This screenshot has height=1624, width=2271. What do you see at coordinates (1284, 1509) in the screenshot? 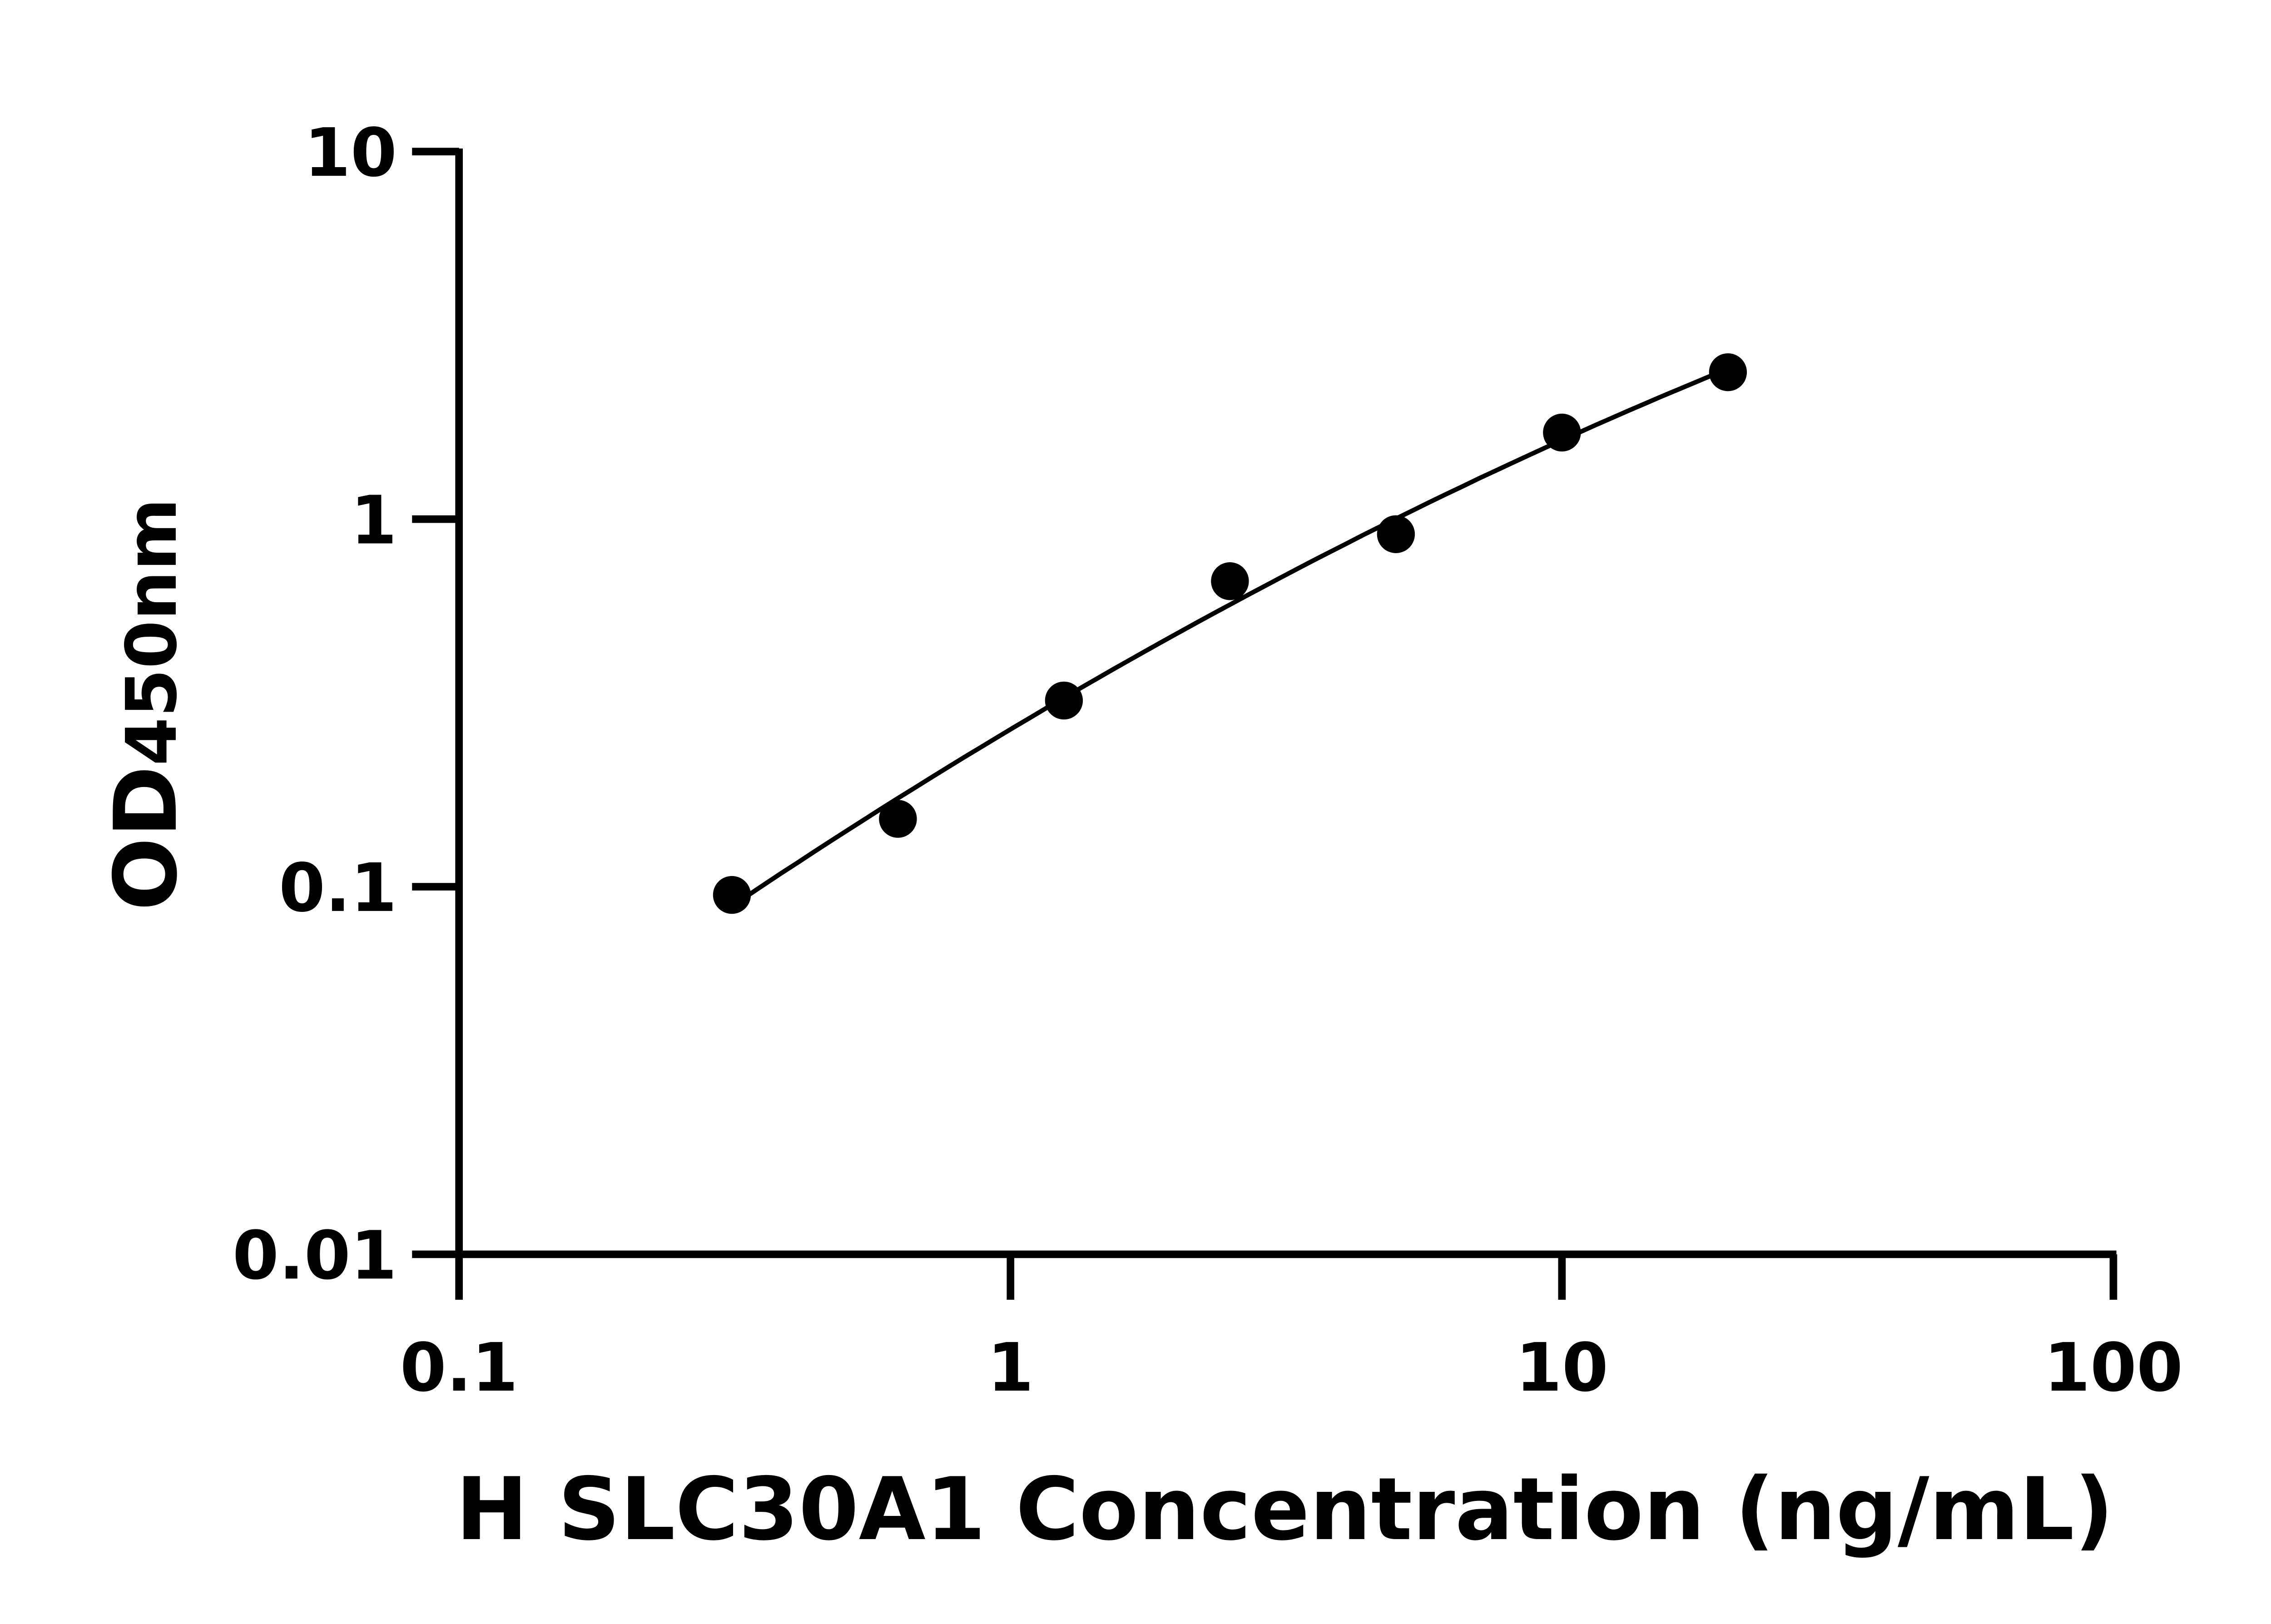
I see `x-axis-label: H SLC30A1 Concentration (ng/mL)` at bounding box center [1284, 1509].